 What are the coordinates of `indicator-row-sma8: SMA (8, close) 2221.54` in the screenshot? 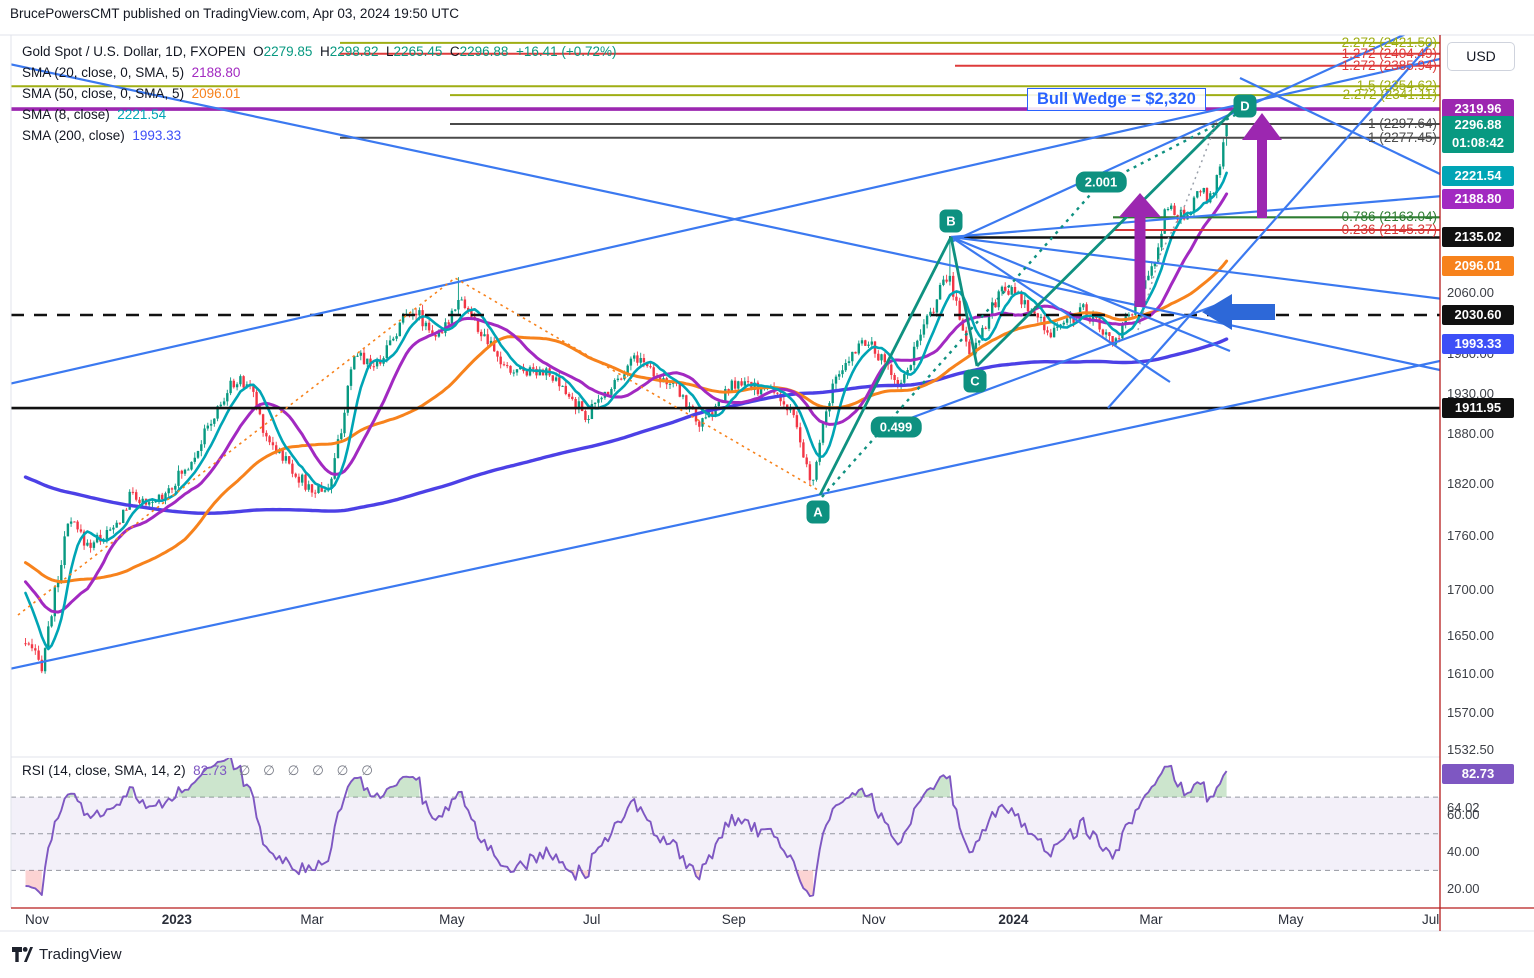 It's located at (319, 114).